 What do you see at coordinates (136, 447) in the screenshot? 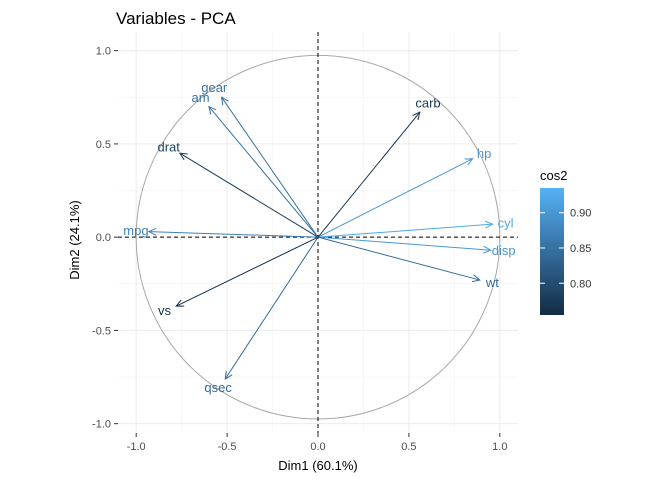
I see `x-tick-label: -1.0` at bounding box center [136, 447].